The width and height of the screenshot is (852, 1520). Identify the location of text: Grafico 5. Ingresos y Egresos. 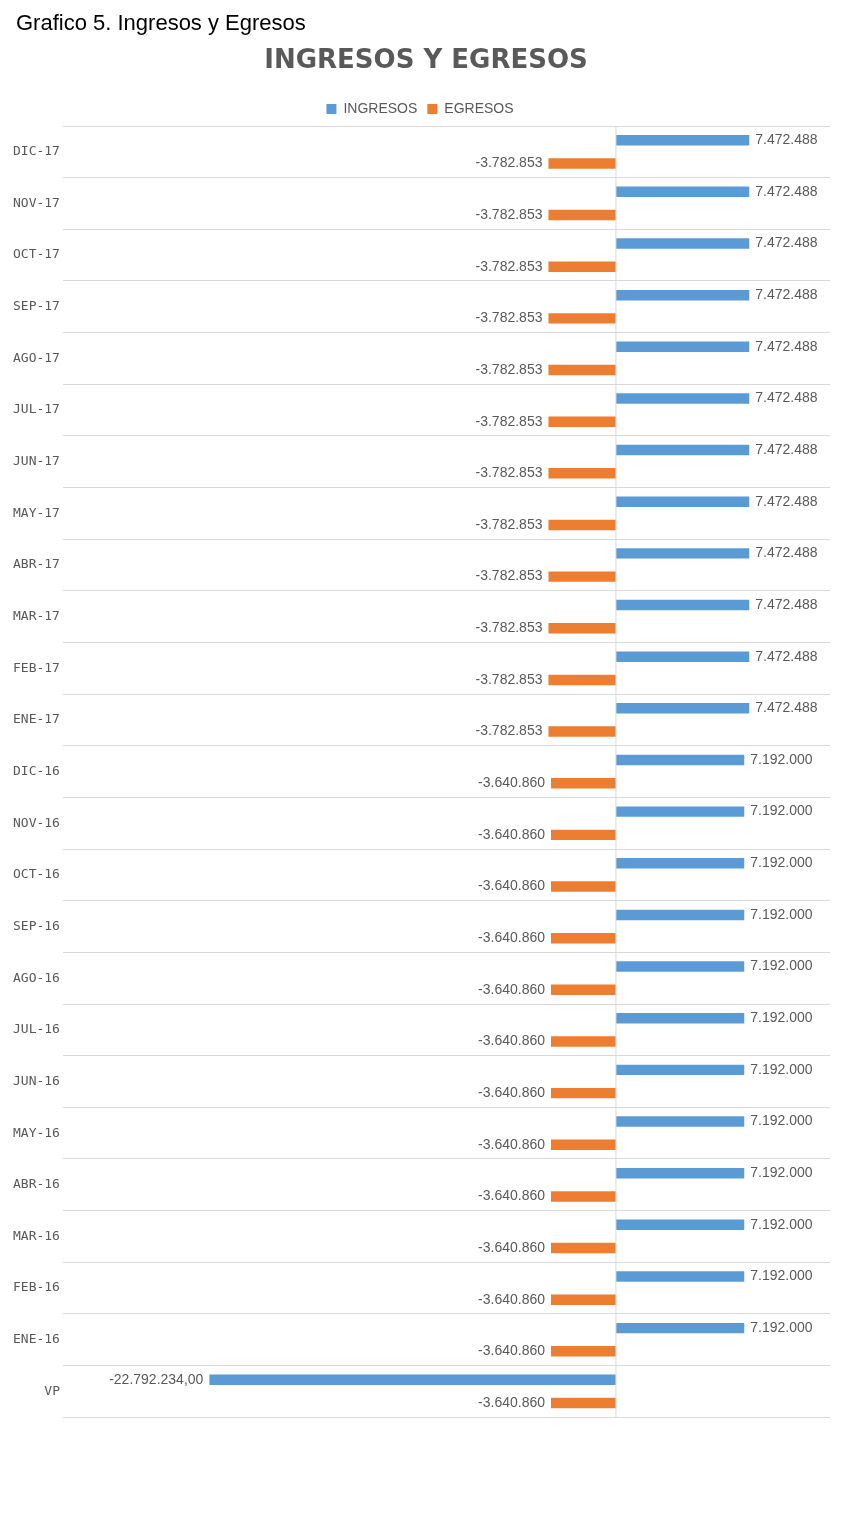
(161, 23).